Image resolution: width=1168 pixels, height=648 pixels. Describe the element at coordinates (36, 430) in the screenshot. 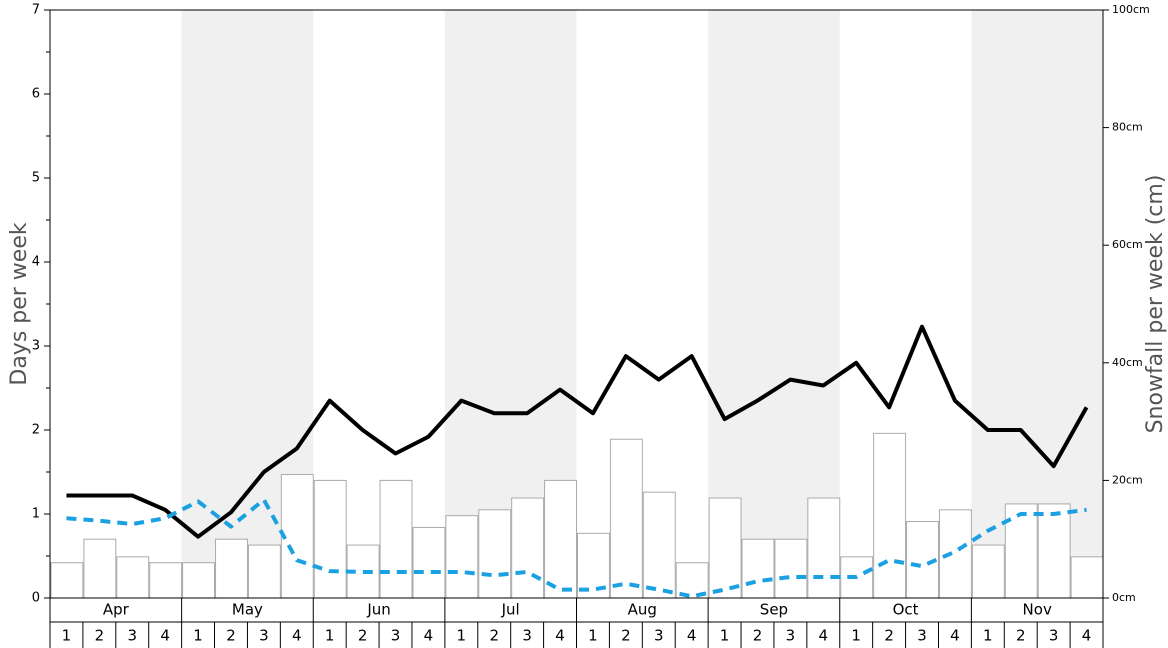

I see `y-tick-label: 2` at that location.